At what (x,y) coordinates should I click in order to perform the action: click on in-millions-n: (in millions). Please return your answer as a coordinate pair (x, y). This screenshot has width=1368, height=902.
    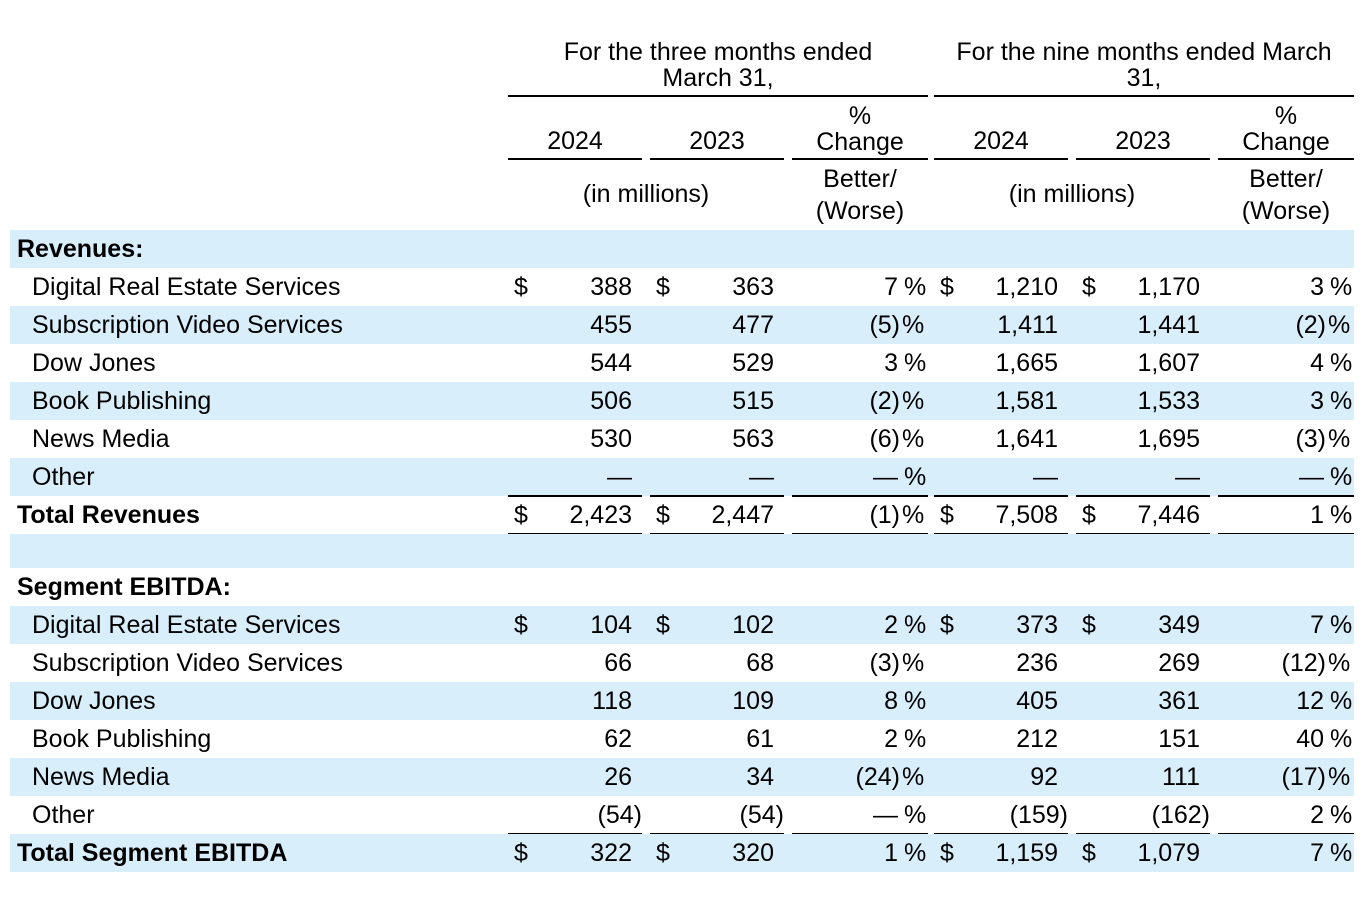
    Looking at the image, I should click on (1072, 194).